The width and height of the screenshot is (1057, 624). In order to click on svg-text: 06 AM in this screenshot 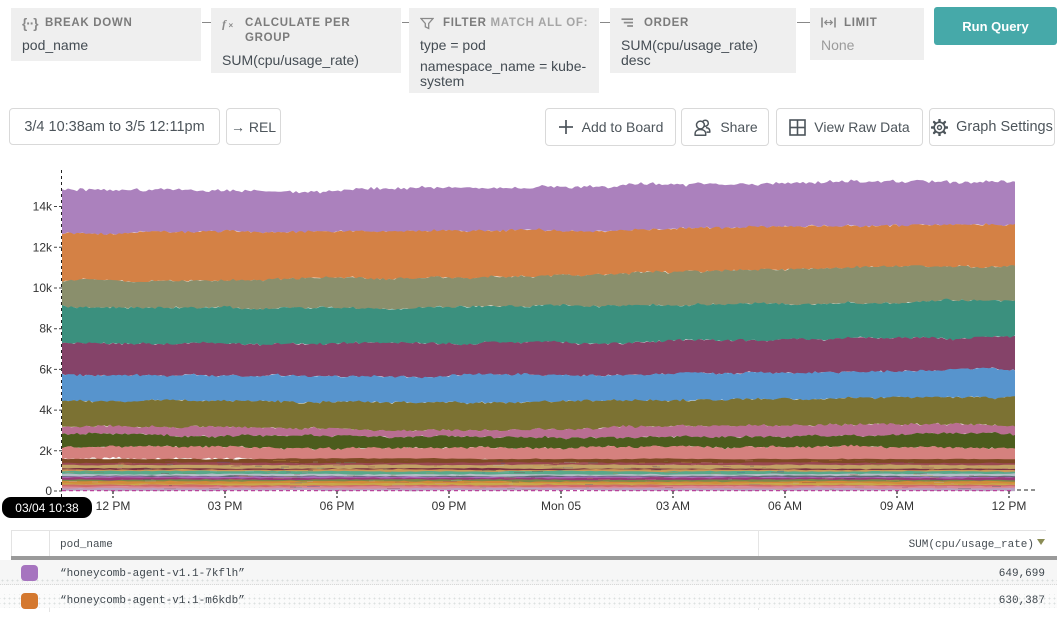, I will do `click(785, 506)`.